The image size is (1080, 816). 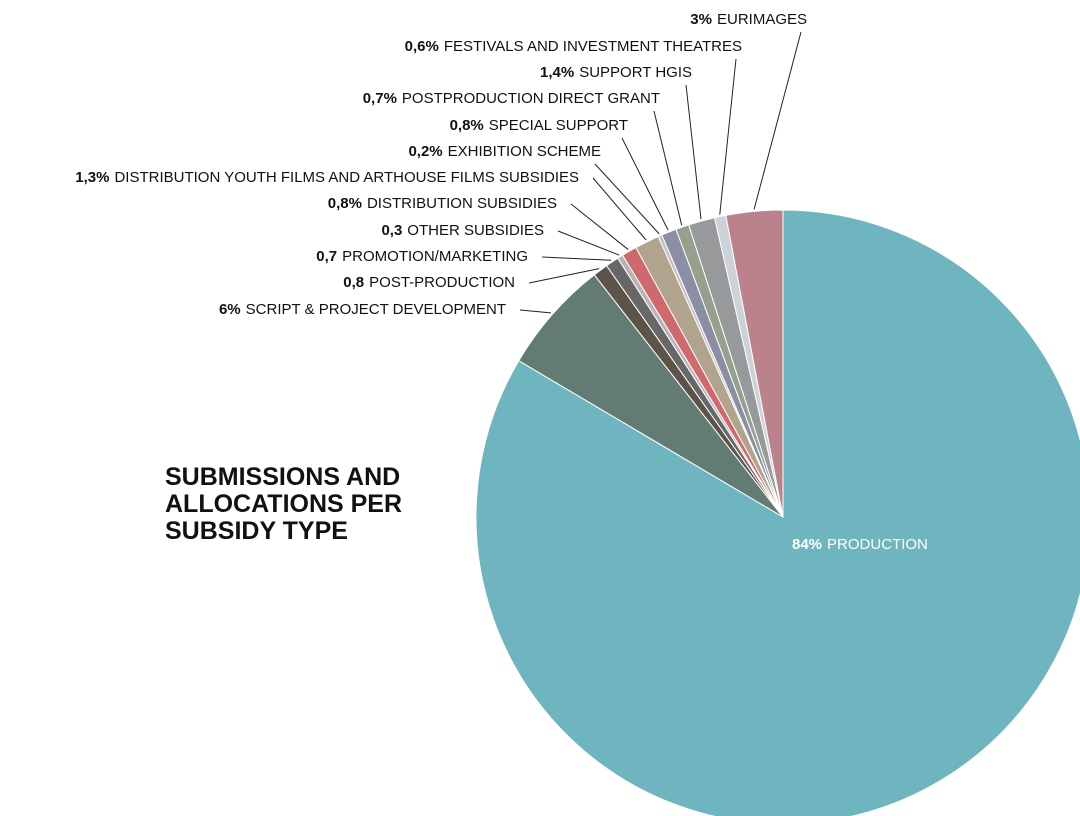 What do you see at coordinates (425, 151) in the screenshot?
I see `value-label: 0,2%` at bounding box center [425, 151].